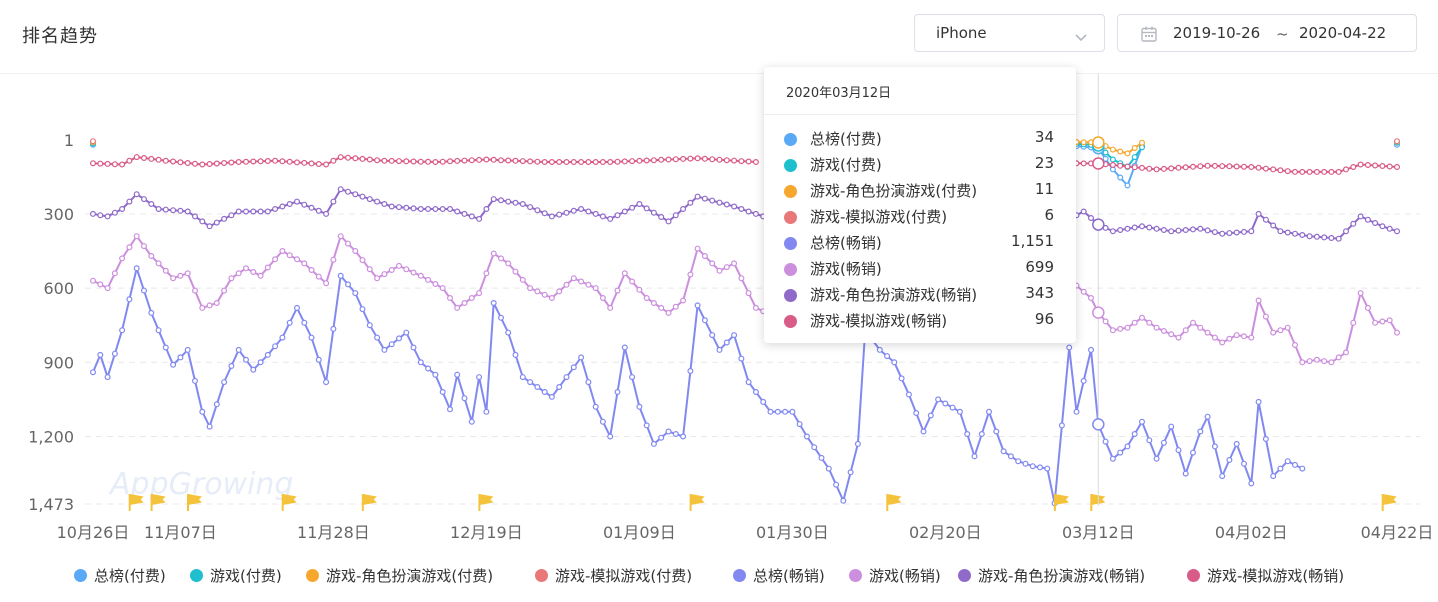  What do you see at coordinates (744, 214) in the screenshot?
I see `series-group` at bounding box center [744, 214].